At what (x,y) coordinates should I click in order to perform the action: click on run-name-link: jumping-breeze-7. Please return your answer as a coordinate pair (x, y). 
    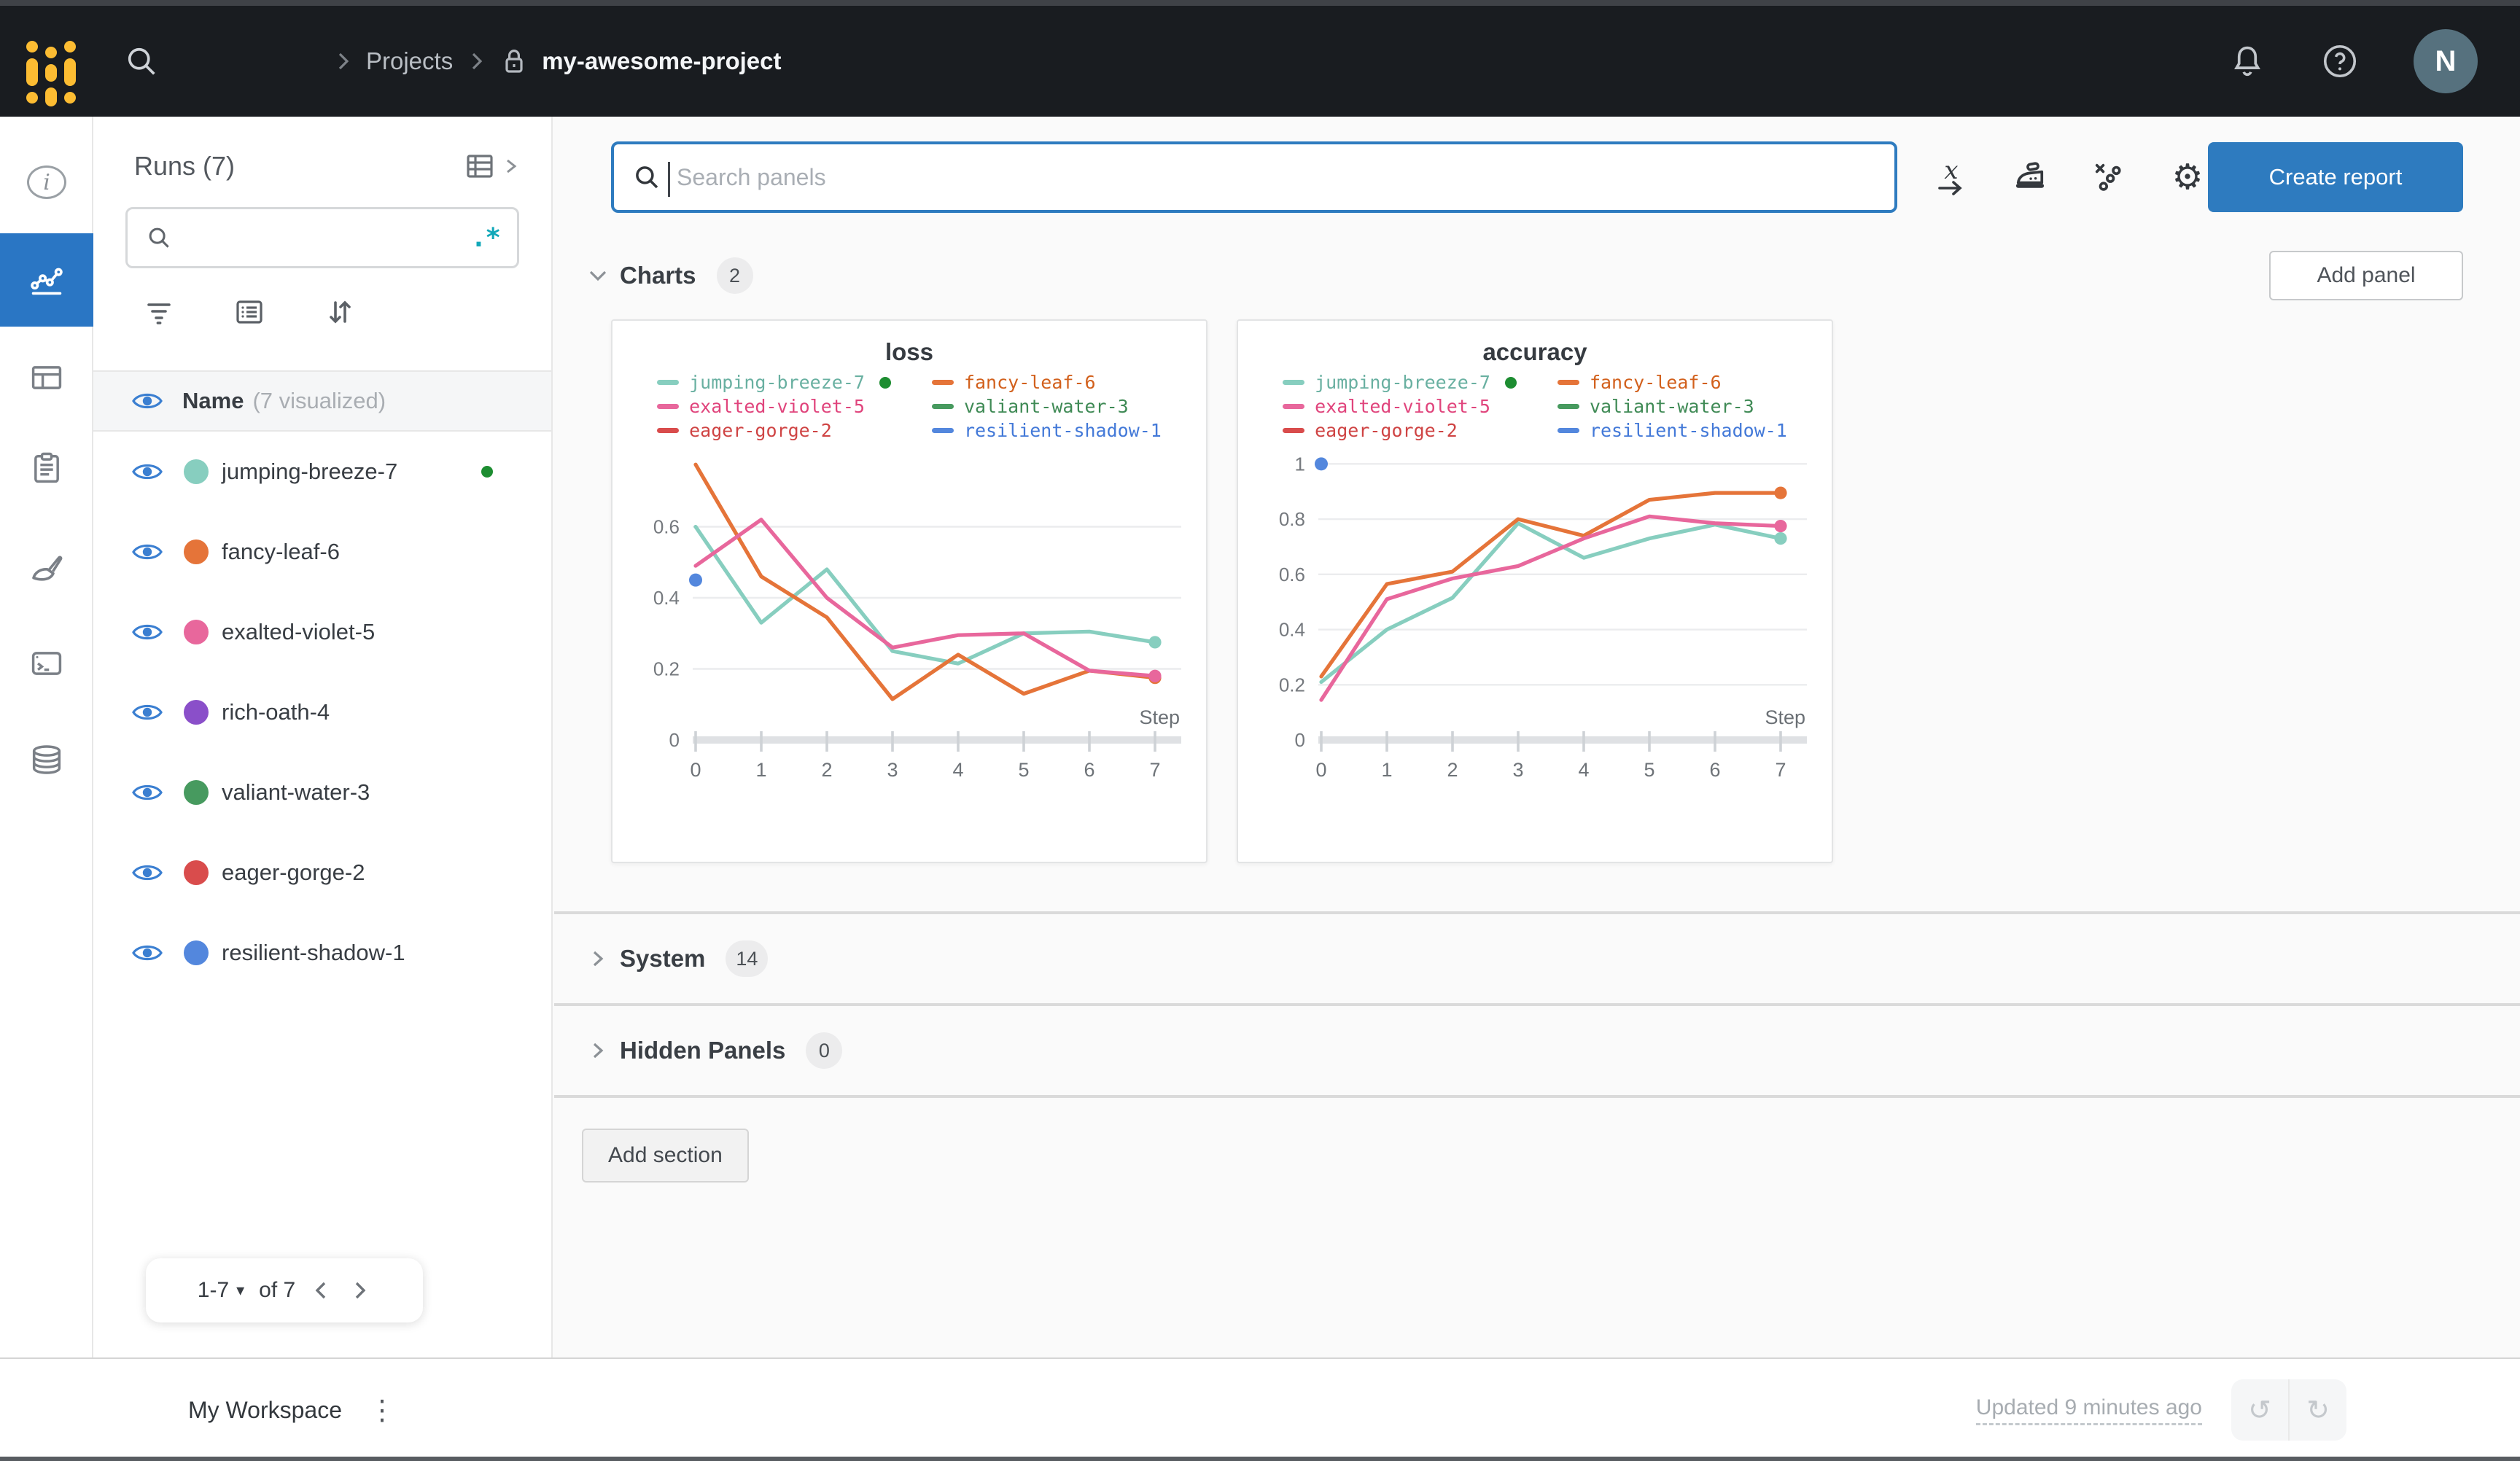
    Looking at the image, I should click on (310, 471).